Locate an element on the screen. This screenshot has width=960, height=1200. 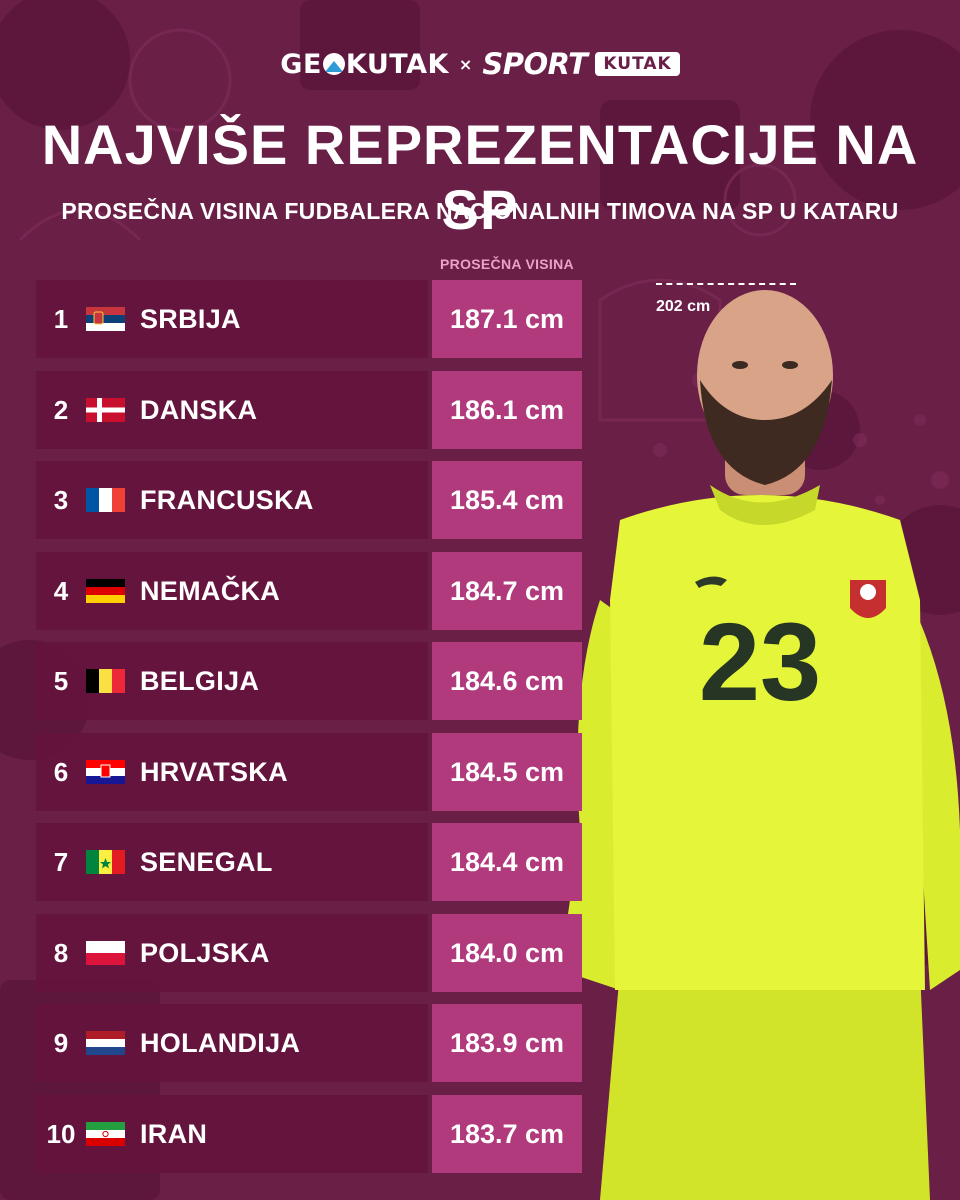
rank-number: 1 is located at coordinates (61, 318).